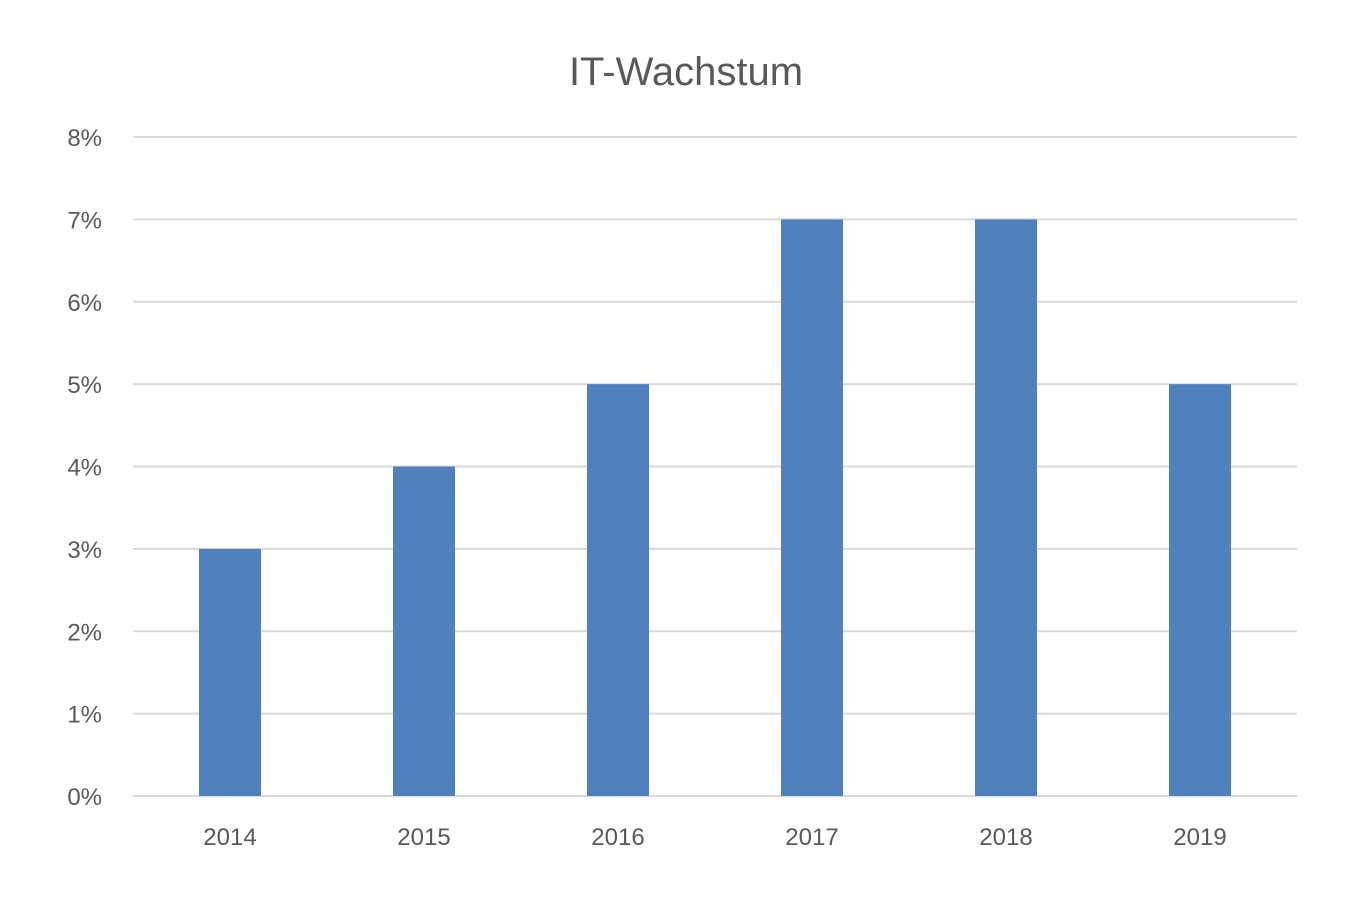  What do you see at coordinates (1006, 507) in the screenshot?
I see `bar-2018` at bounding box center [1006, 507].